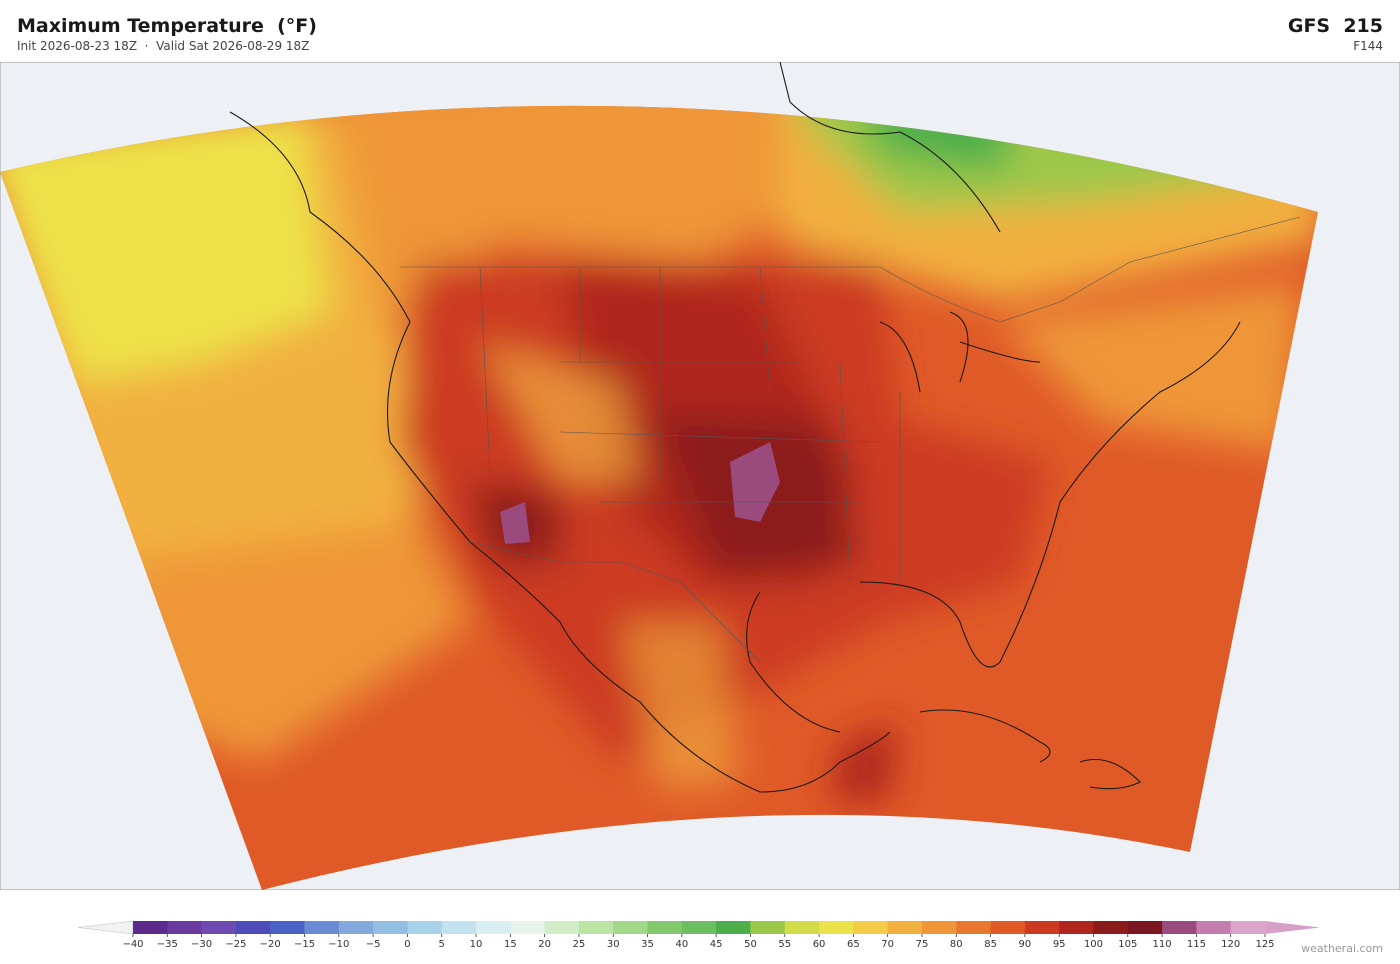  I want to click on colorbar-tick-label: 55, so click(784, 944).